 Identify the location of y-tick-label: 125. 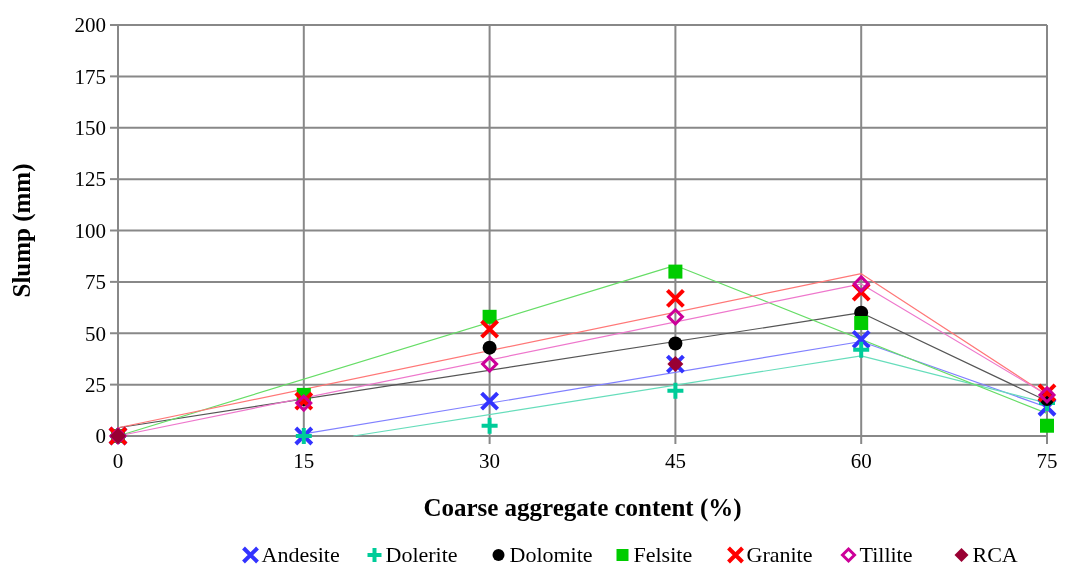
(90, 179).